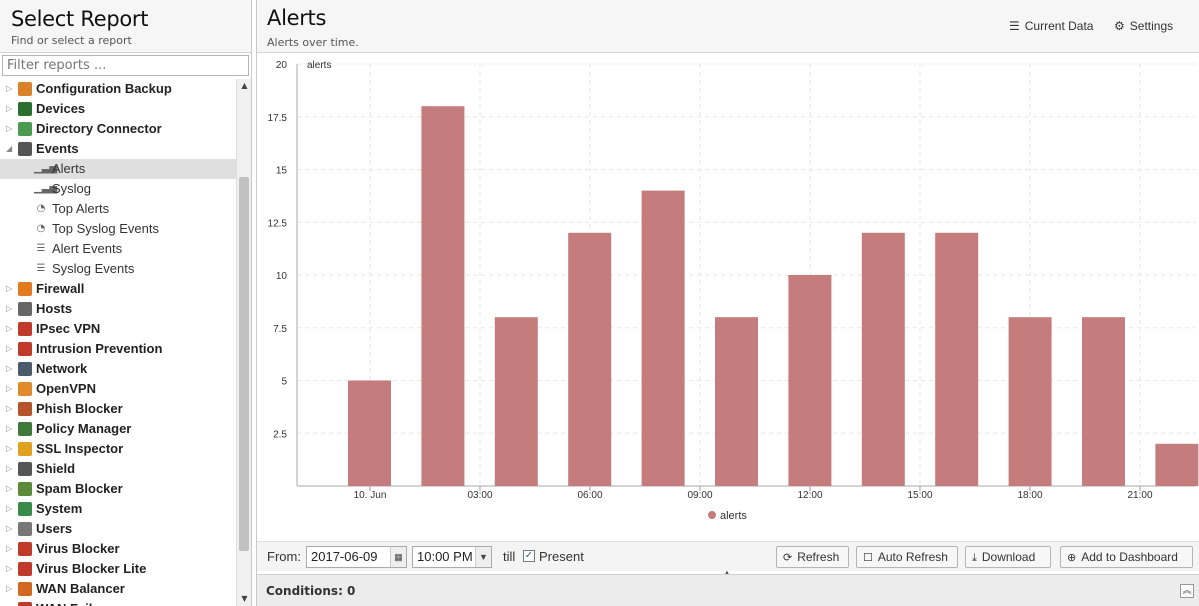 The image size is (1199, 606). What do you see at coordinates (118, 149) in the screenshot?
I see `tree-category: ◢ Events` at bounding box center [118, 149].